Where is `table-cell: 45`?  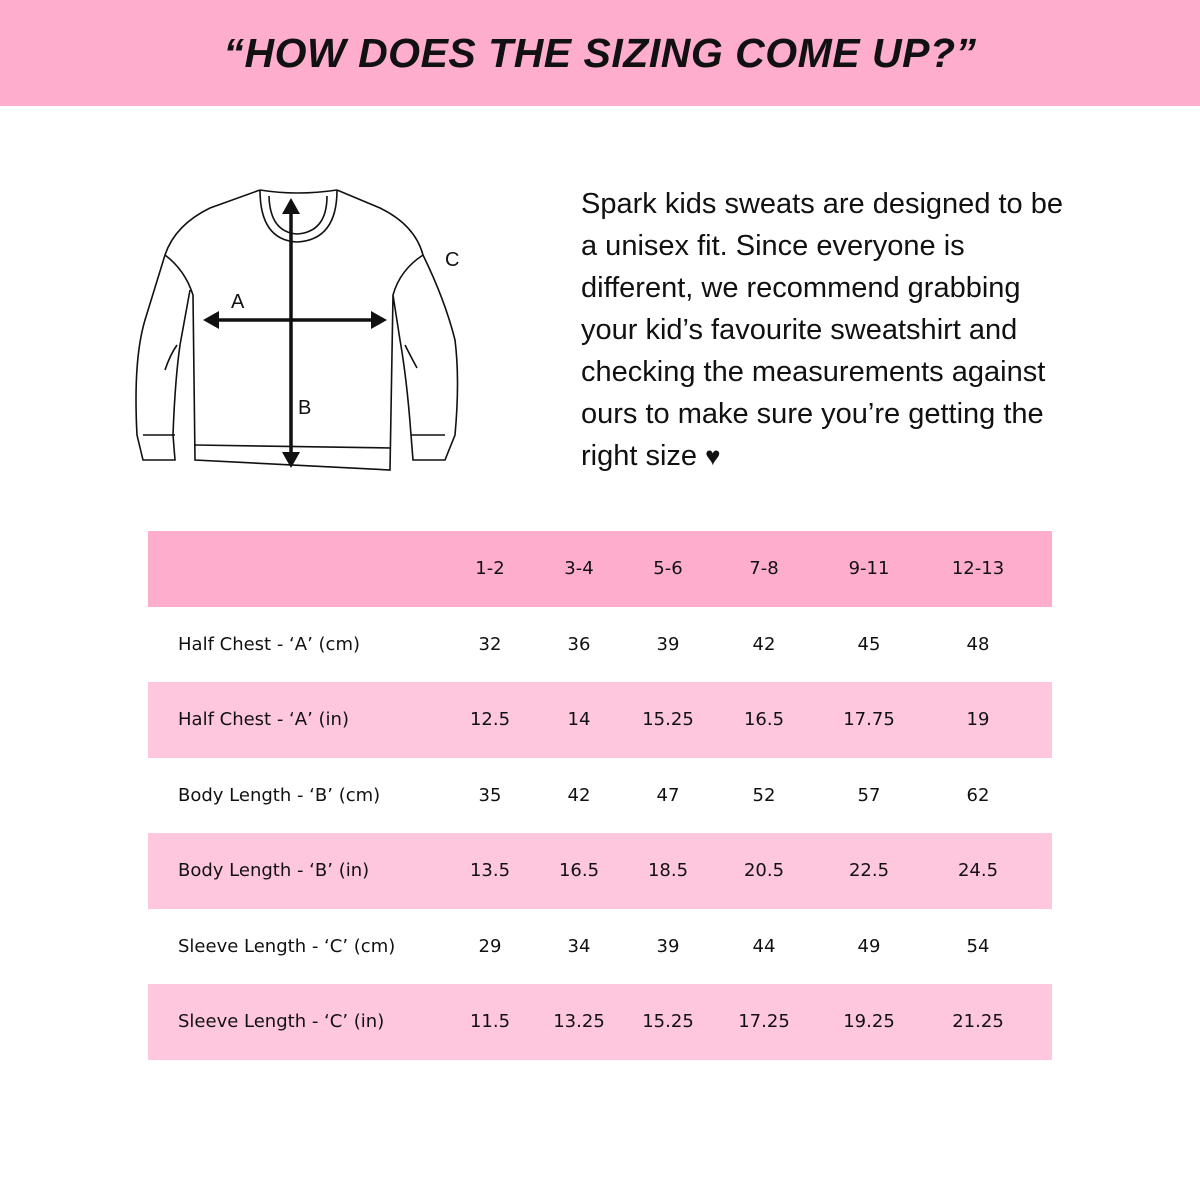
table-cell: 45 is located at coordinates (869, 644).